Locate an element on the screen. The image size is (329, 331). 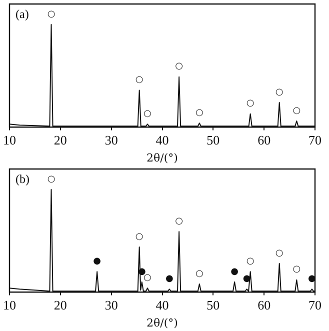
chart-title: (b) is located at coordinates (23, 179).